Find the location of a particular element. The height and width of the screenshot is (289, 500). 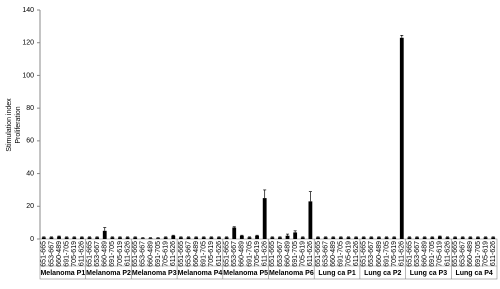

y-tick-label: 100 is located at coordinates (28, 75).